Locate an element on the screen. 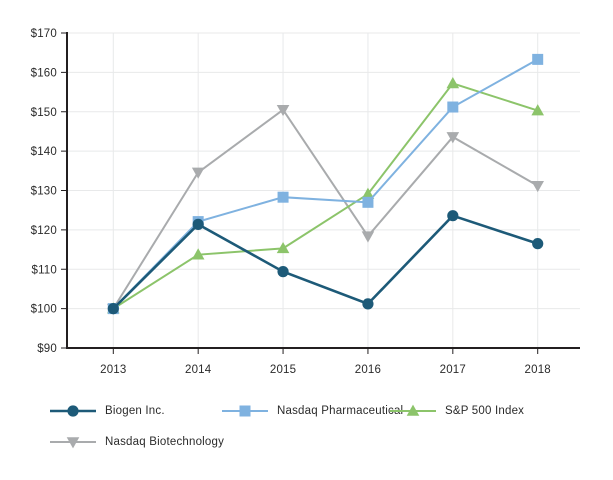  biogen-inc-line is located at coordinates (325, 262).